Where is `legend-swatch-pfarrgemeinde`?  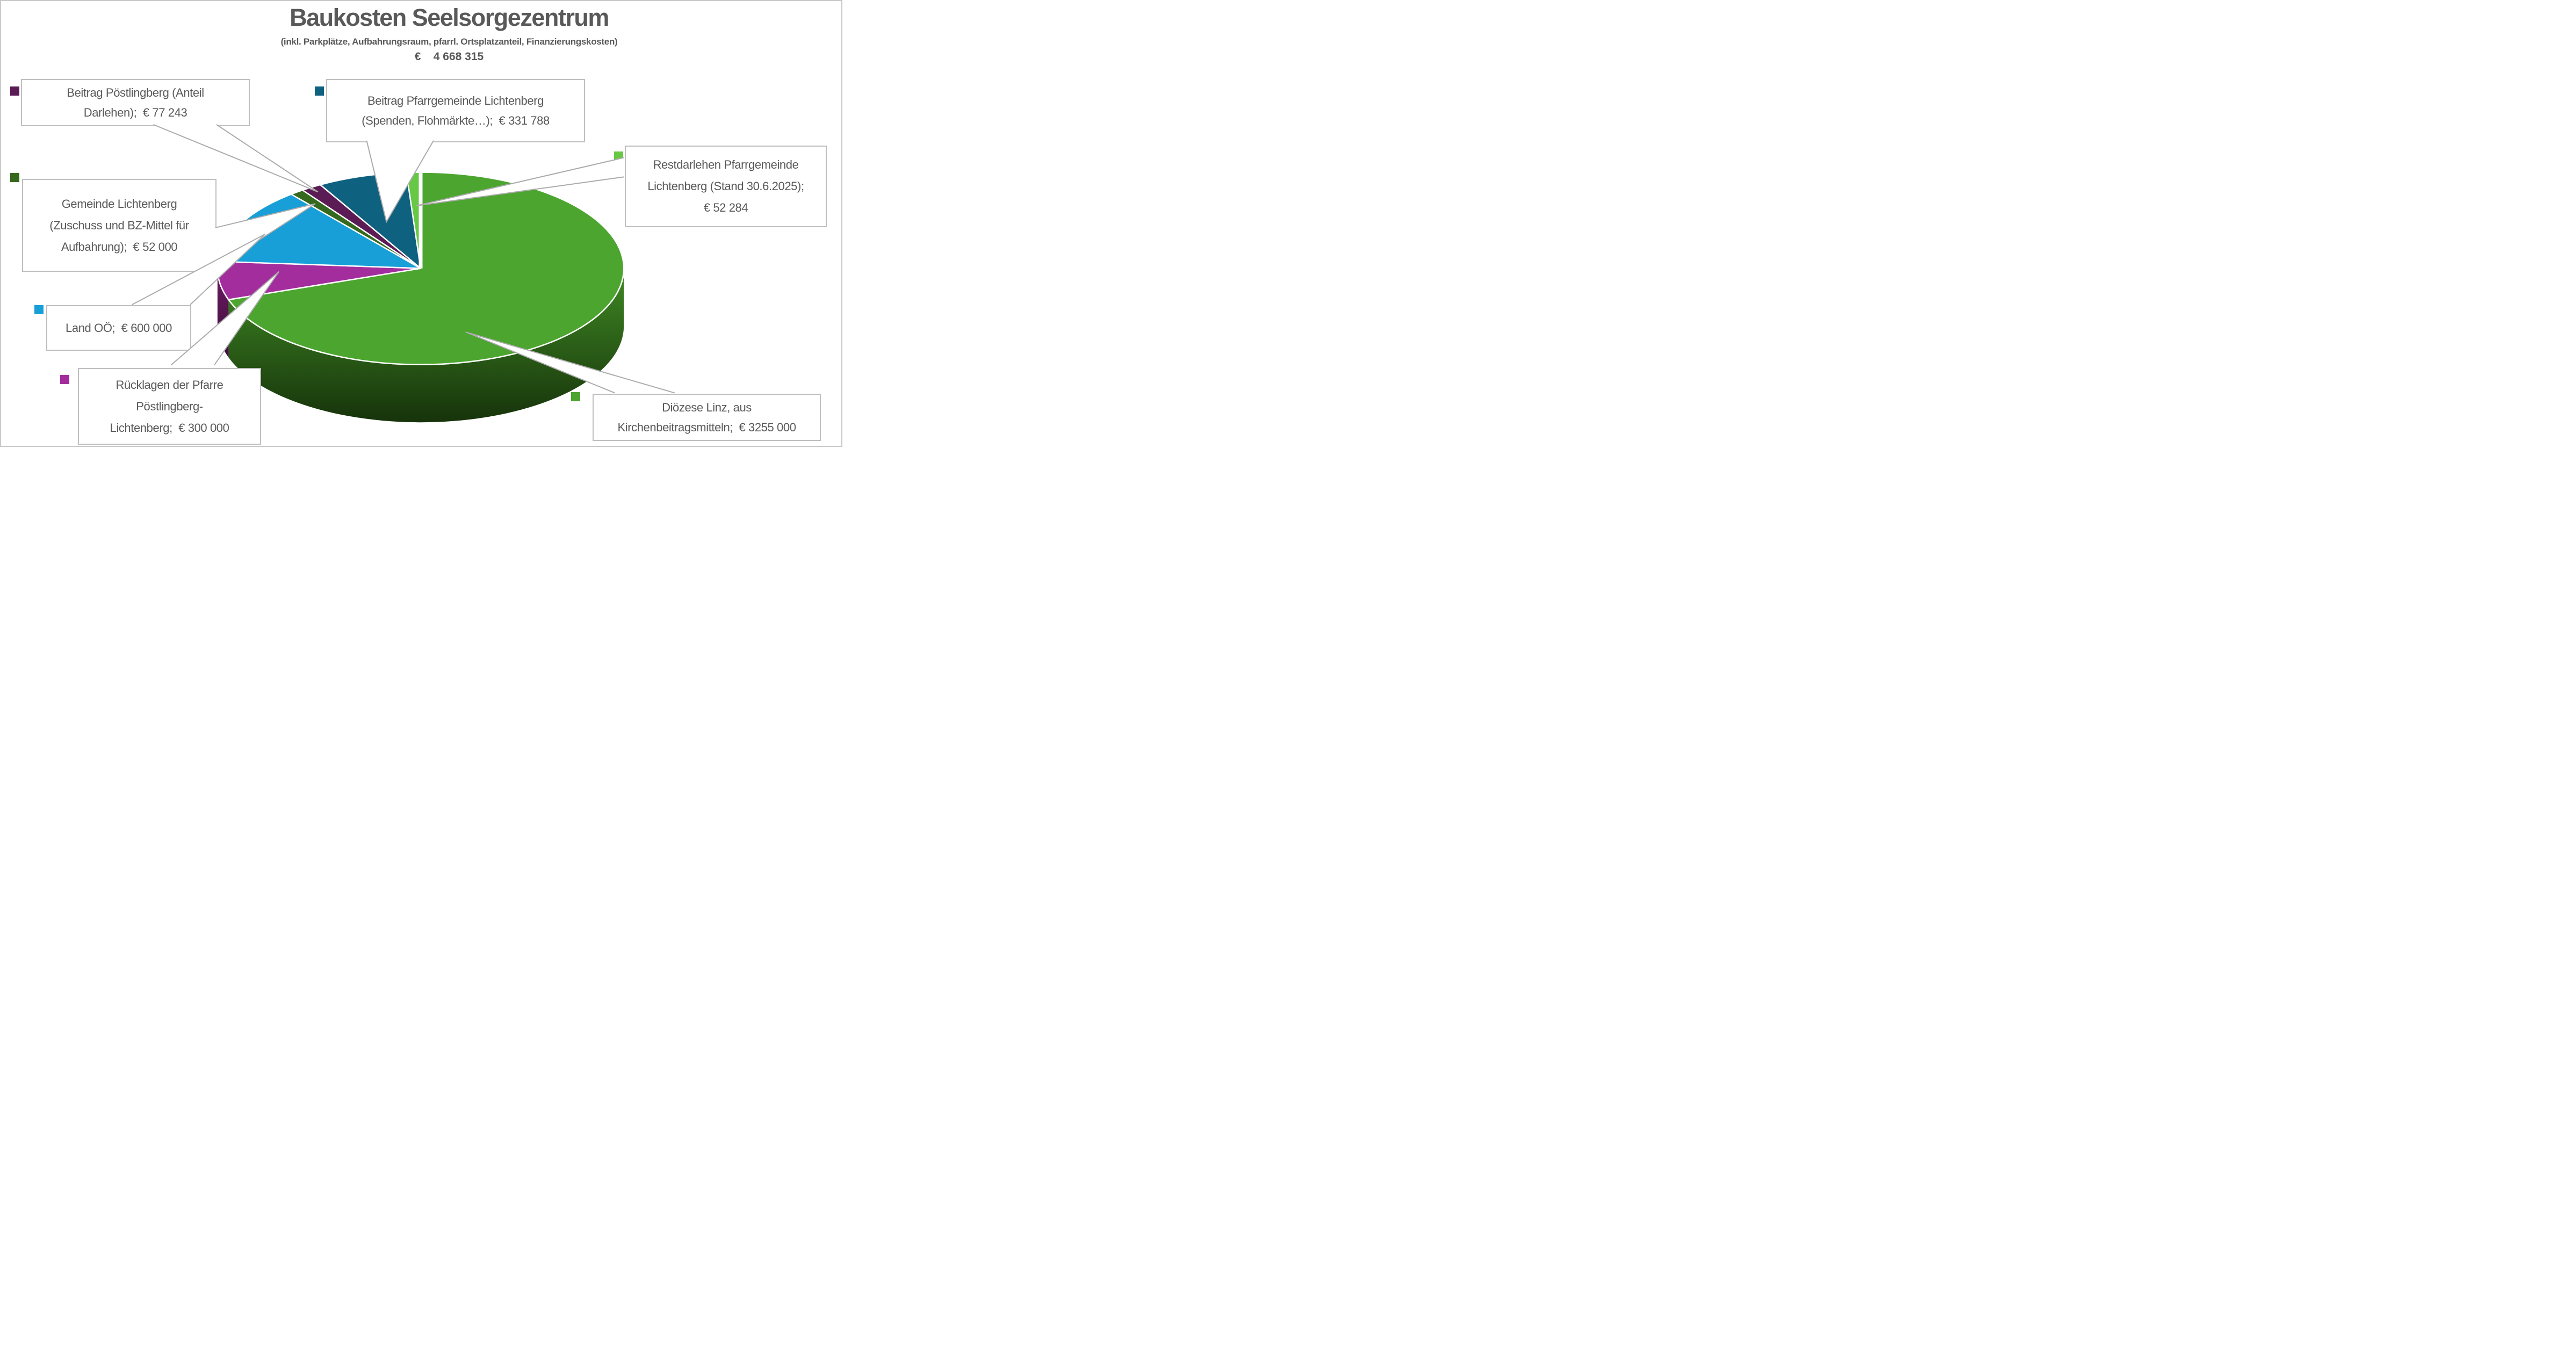
legend-swatch-pfarrgemeinde is located at coordinates (320, 91).